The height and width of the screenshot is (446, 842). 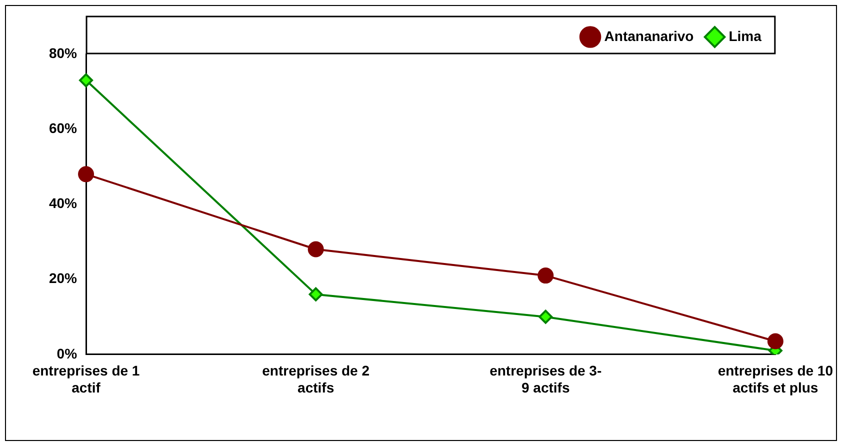 What do you see at coordinates (745, 36) in the screenshot?
I see `legend-label: Lima` at bounding box center [745, 36].